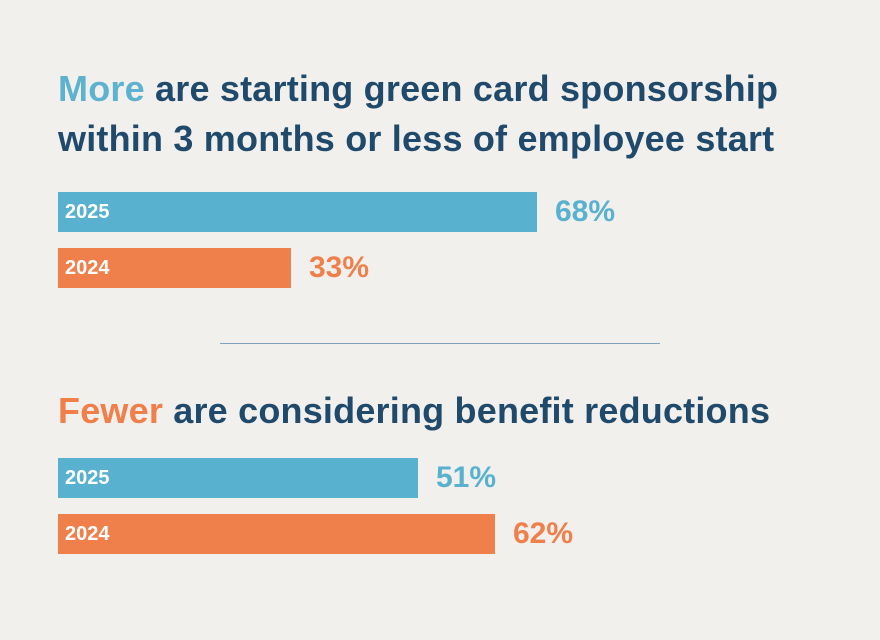 This screenshot has height=640, width=880. Describe the element at coordinates (448, 508) in the screenshot. I see `chart-2-bars: 2025 51% 2024 62%` at that location.